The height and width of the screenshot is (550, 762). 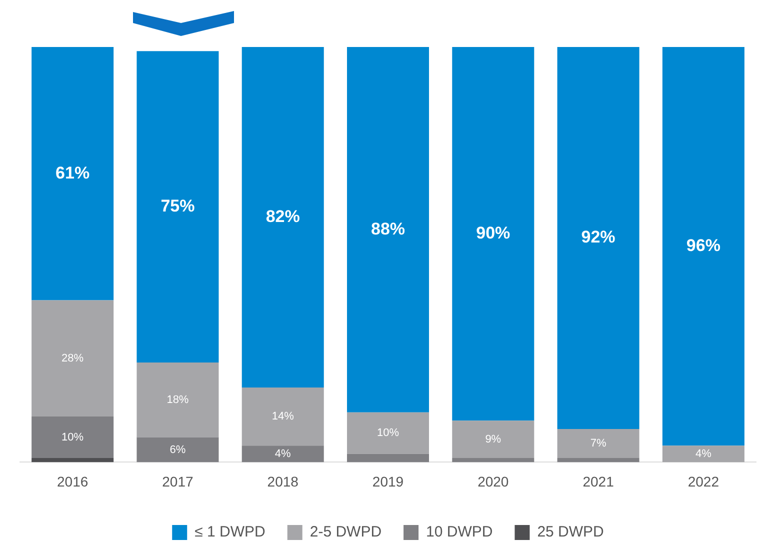 I want to click on x-tick-label: 2021, so click(x=598, y=481).